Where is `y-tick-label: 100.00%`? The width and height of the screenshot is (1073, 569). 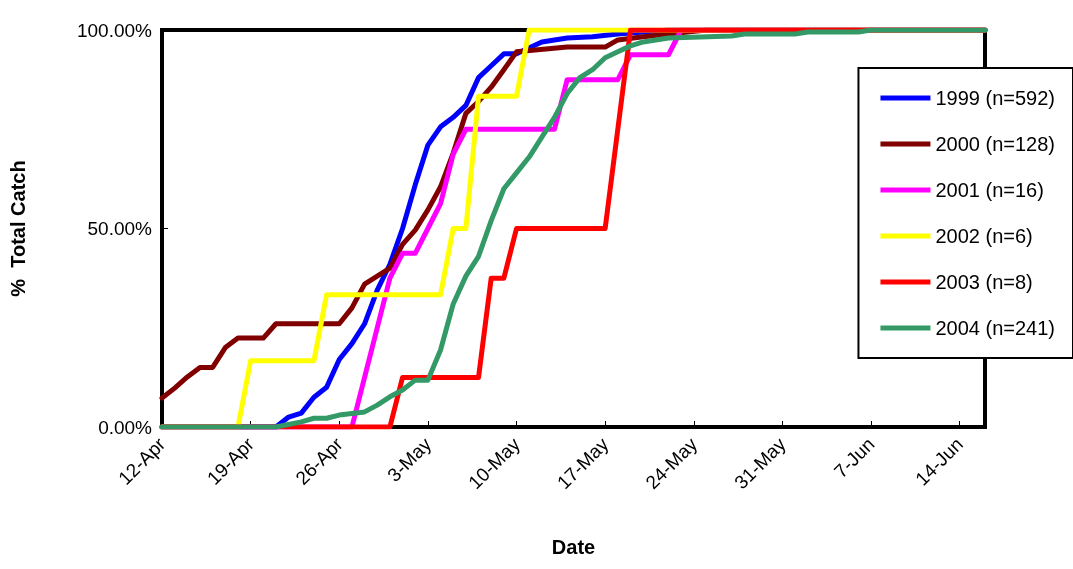 y-tick-label: 100.00% is located at coordinates (114, 30).